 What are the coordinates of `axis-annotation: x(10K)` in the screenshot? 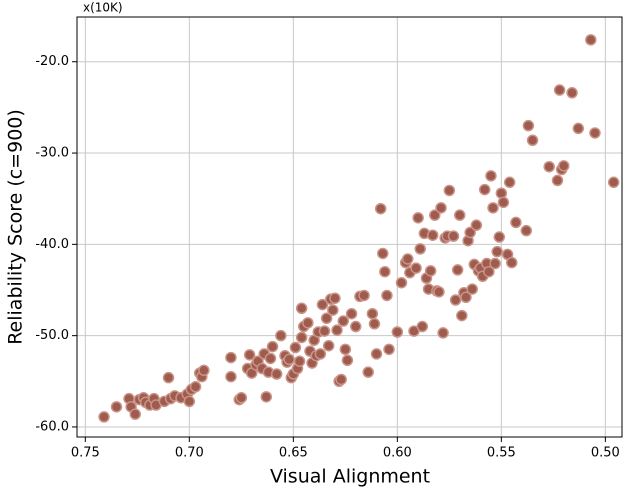 It's located at (103, 8).